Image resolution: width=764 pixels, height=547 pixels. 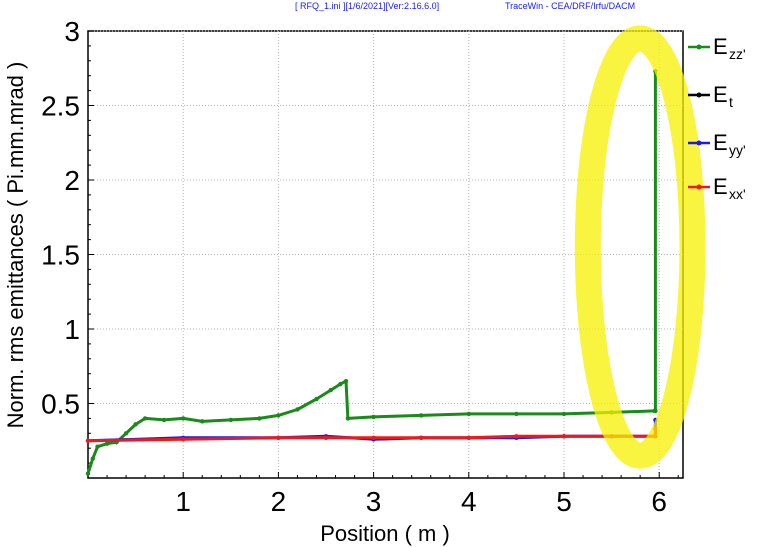 I want to click on header-file-info: [ RFQ_1.ini ][1/6/2021][Ver:2.16.6.0], so click(x=367, y=6).